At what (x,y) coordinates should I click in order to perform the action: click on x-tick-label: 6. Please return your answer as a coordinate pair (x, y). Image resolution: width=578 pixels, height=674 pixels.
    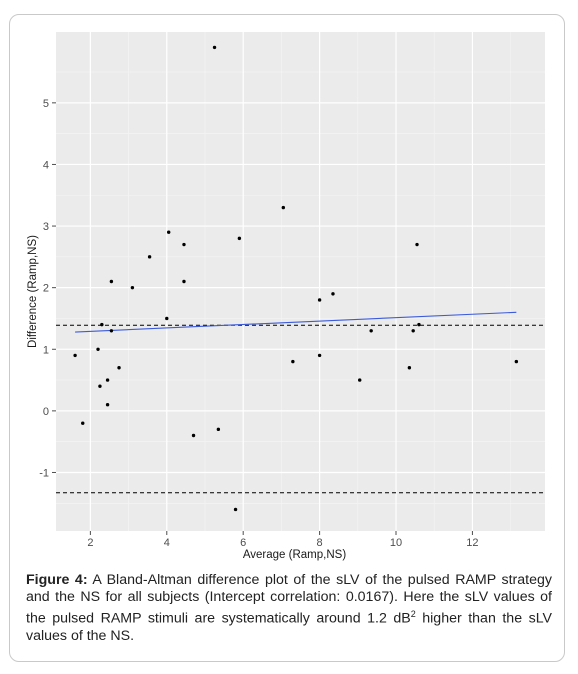
    Looking at the image, I should click on (243, 543).